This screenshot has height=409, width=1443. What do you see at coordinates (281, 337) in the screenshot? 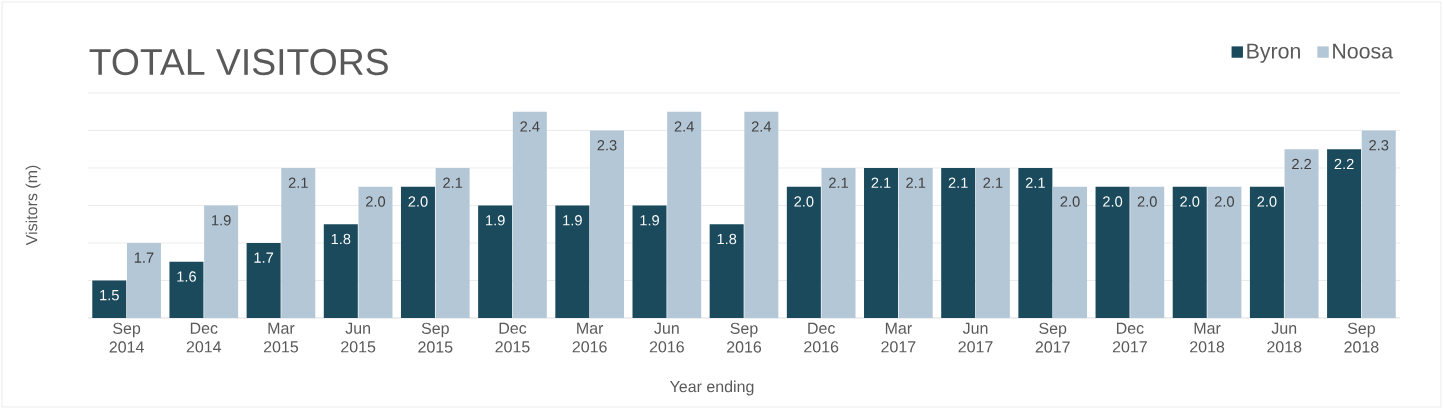
I see `x-tick-label: Mar 2015` at bounding box center [281, 337].